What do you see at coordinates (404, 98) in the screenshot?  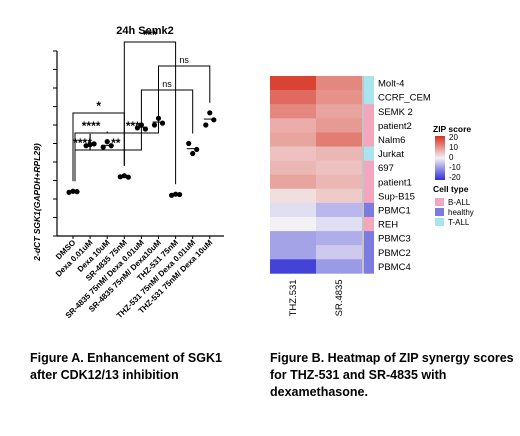 I see `heatmap-row-label: CCRF_CEM` at bounding box center [404, 98].